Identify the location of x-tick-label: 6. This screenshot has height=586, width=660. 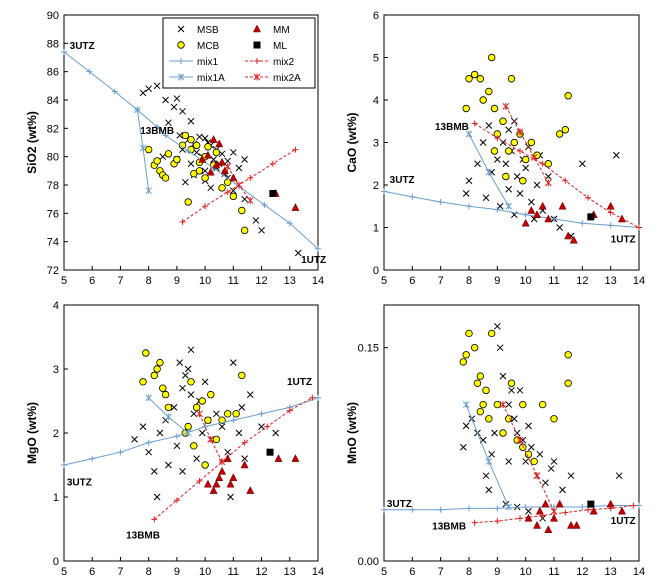
(92, 281).